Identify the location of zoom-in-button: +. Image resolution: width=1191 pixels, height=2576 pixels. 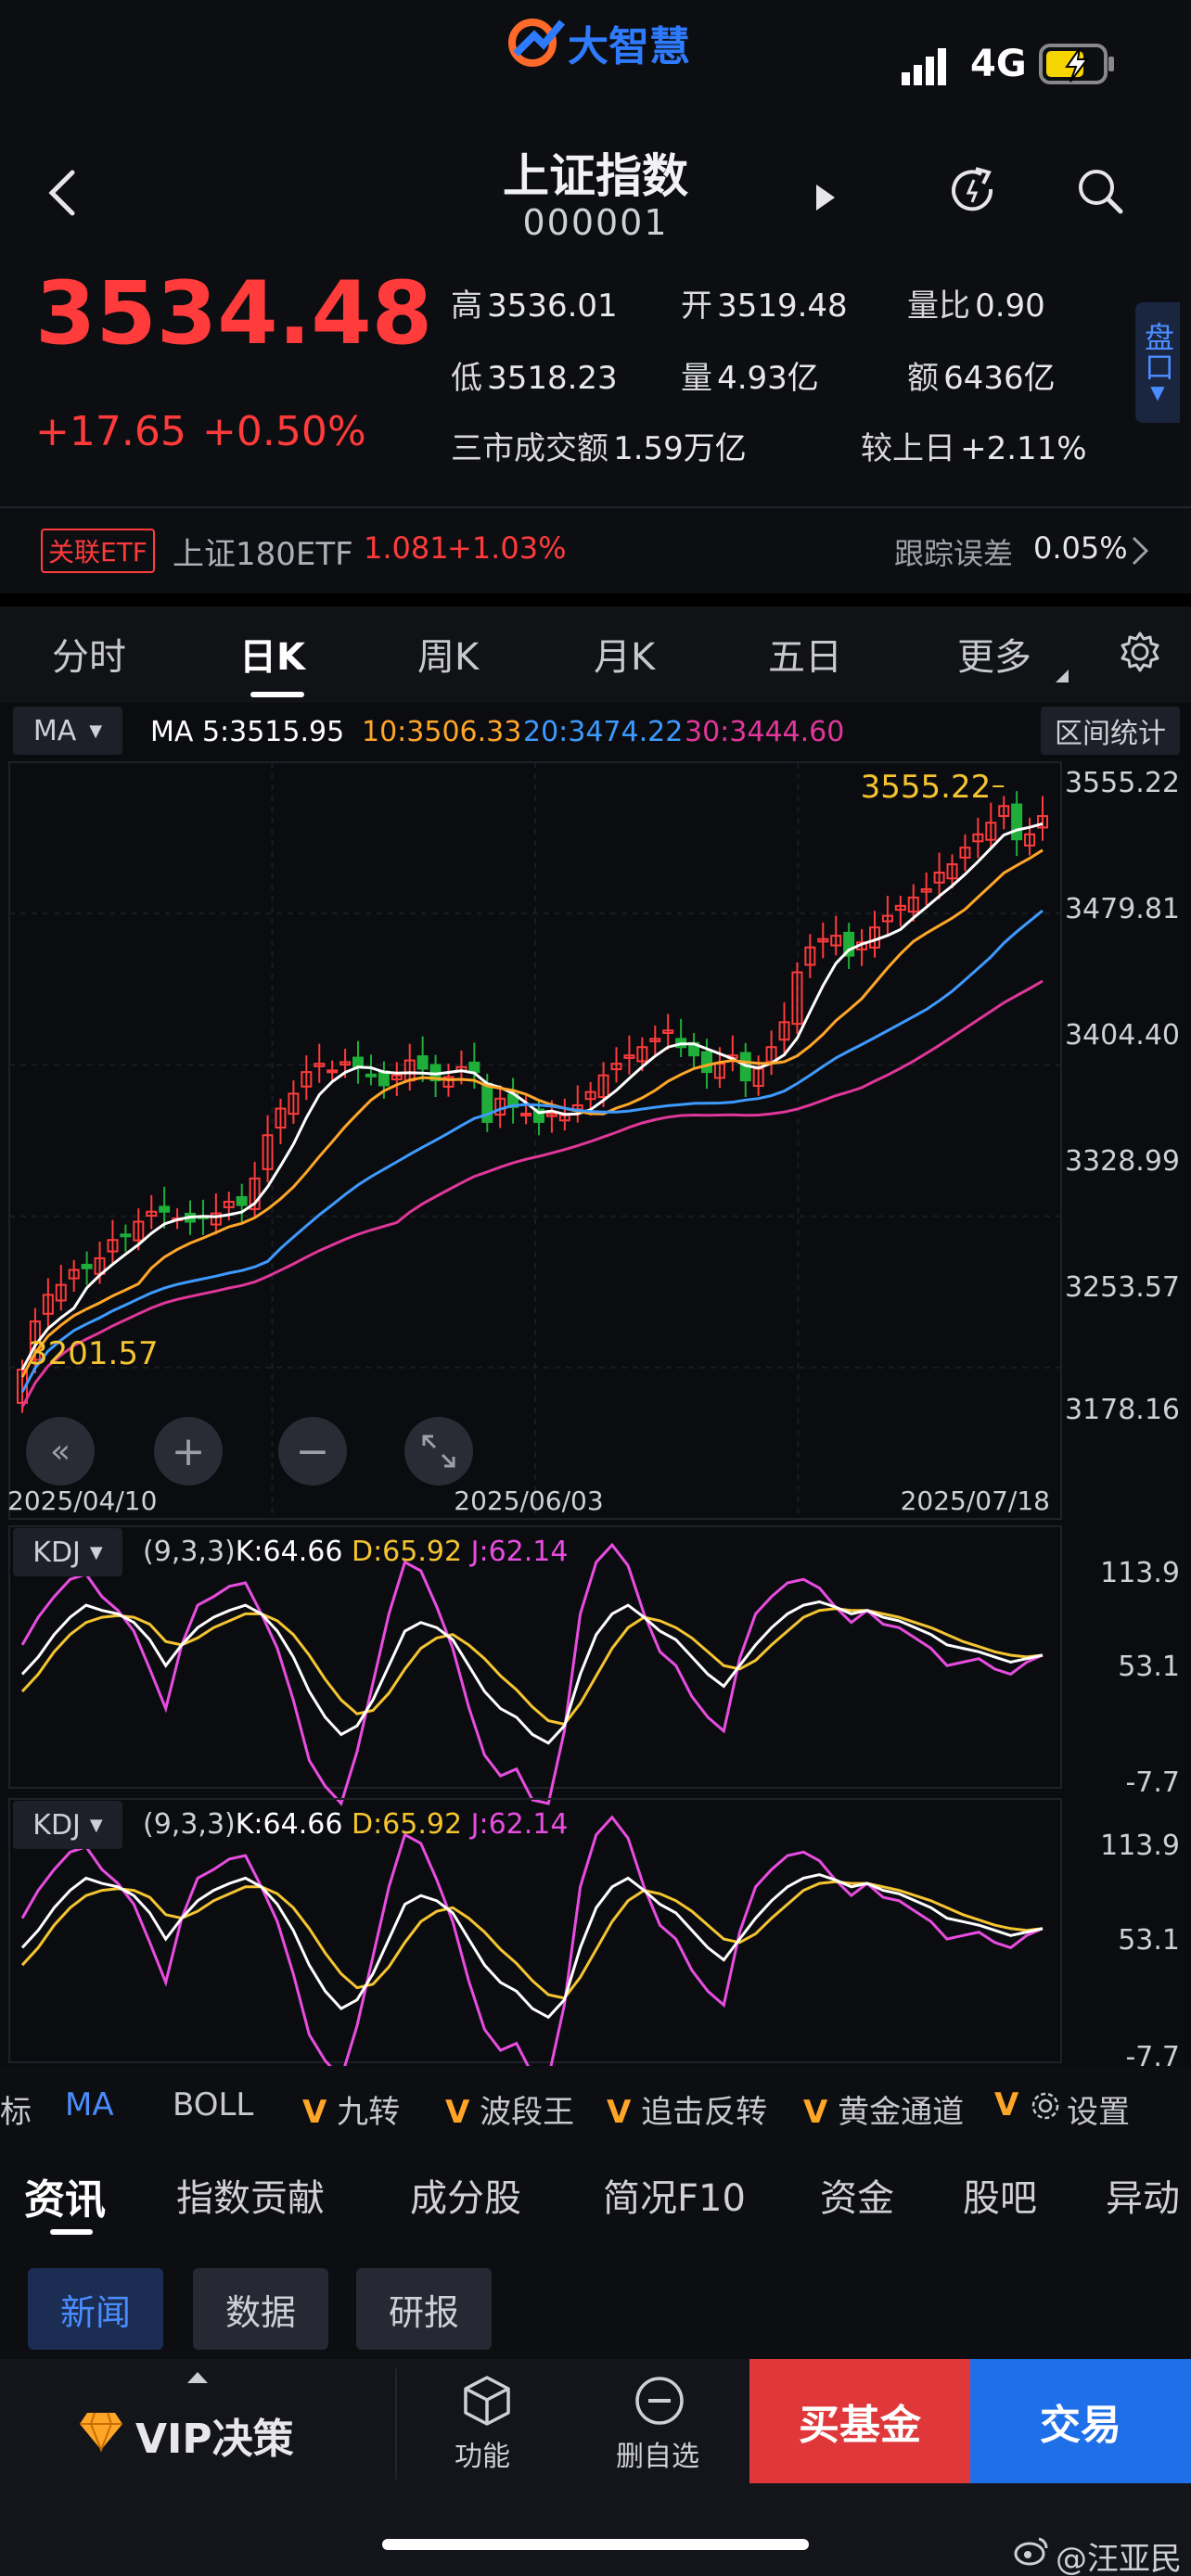
(188, 1451).